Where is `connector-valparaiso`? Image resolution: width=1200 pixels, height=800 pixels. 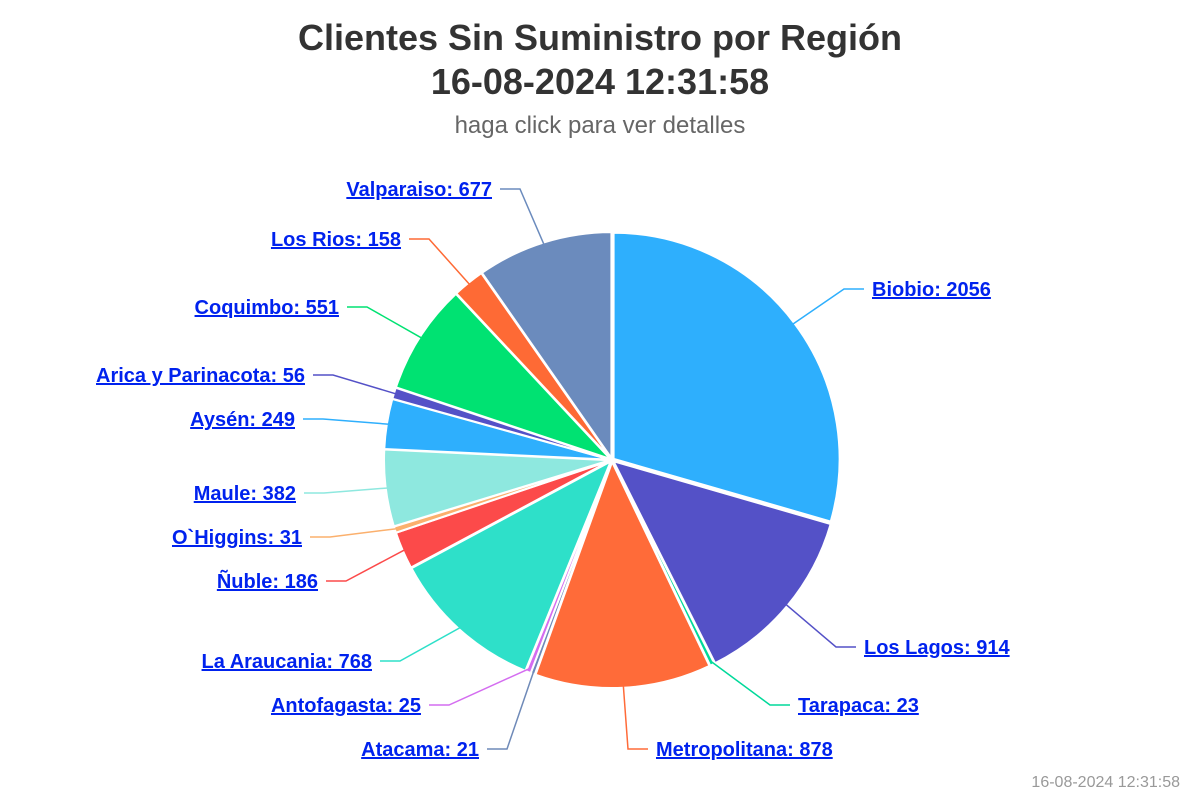 connector-valparaiso is located at coordinates (523, 217).